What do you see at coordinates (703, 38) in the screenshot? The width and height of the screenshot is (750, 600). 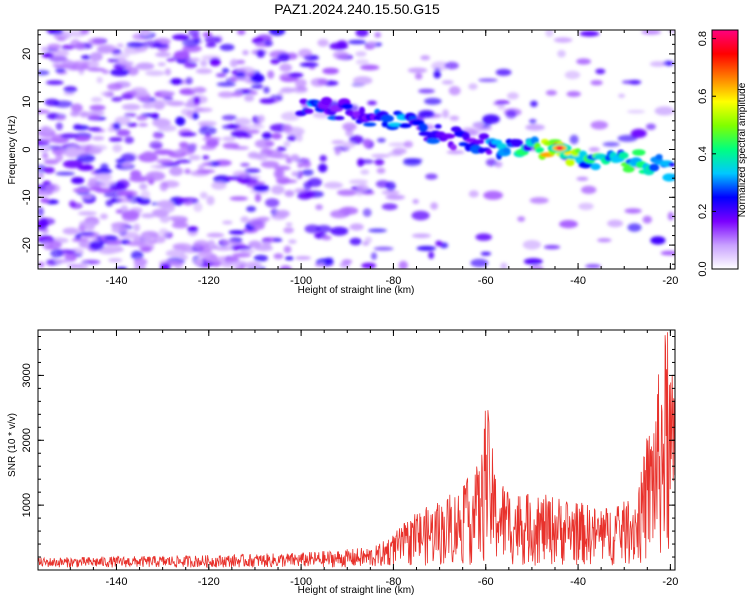 I see `colorbar-tick-label: 0.8` at bounding box center [703, 38].